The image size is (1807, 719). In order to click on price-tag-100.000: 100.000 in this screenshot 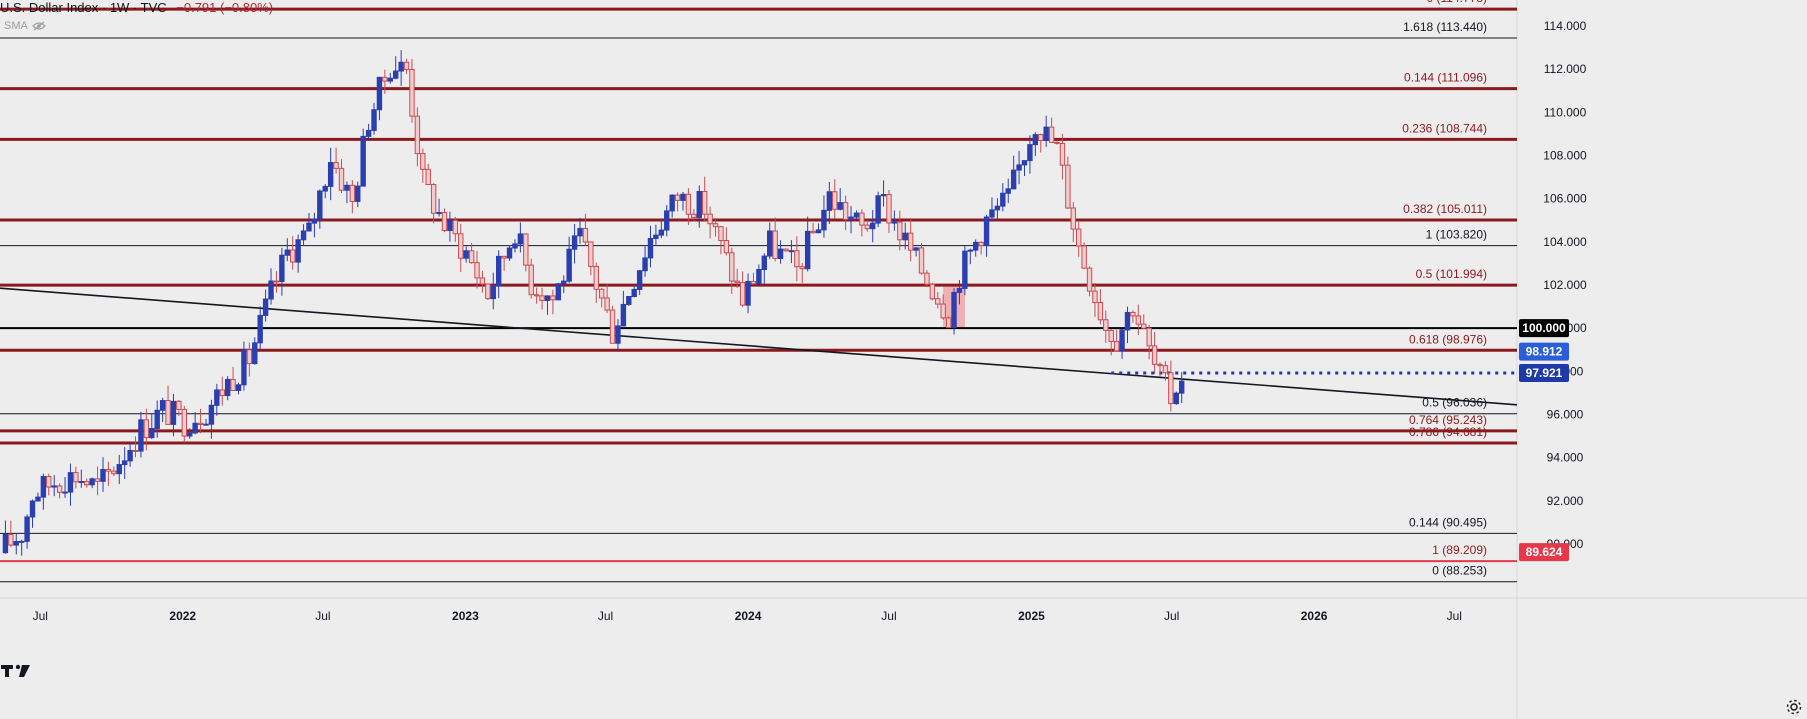, I will do `click(1544, 328)`.